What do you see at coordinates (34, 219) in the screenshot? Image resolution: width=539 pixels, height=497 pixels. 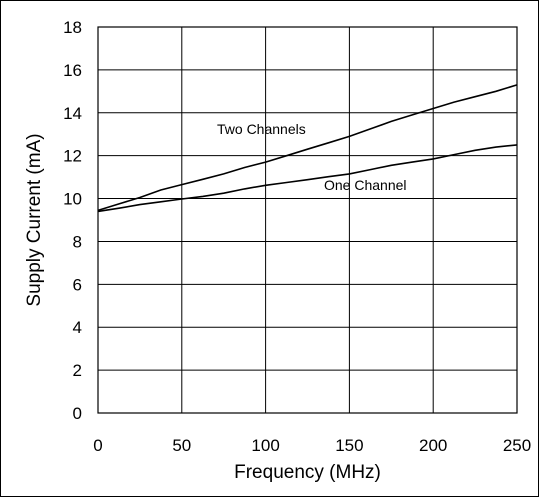 I see `y-axis-title: Supply Current (mA)` at bounding box center [34, 219].